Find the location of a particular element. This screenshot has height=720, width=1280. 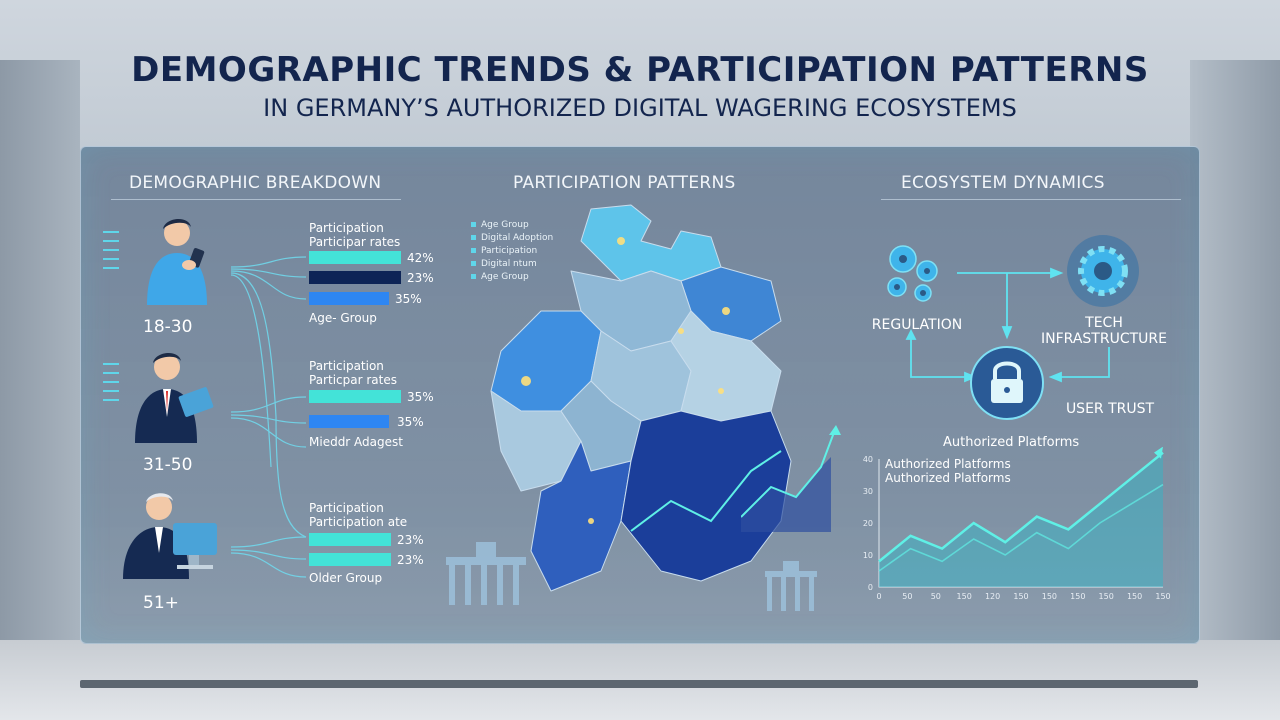

regulation-label: REGULATION is located at coordinates (917, 325).